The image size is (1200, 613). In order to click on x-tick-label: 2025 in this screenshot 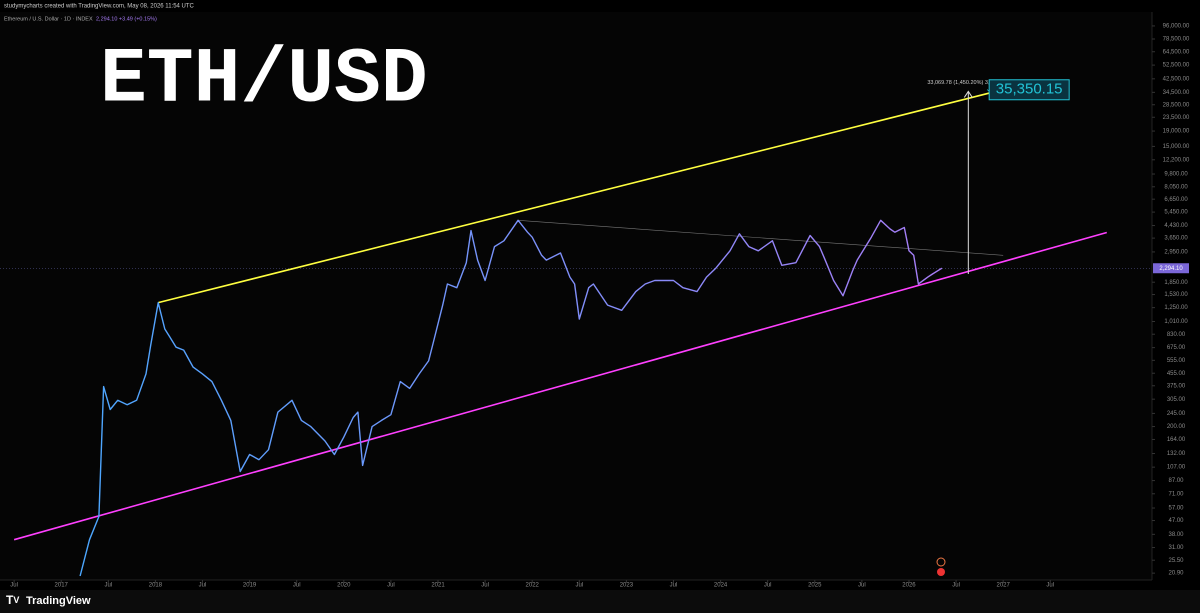, I will do `click(815, 586)`.